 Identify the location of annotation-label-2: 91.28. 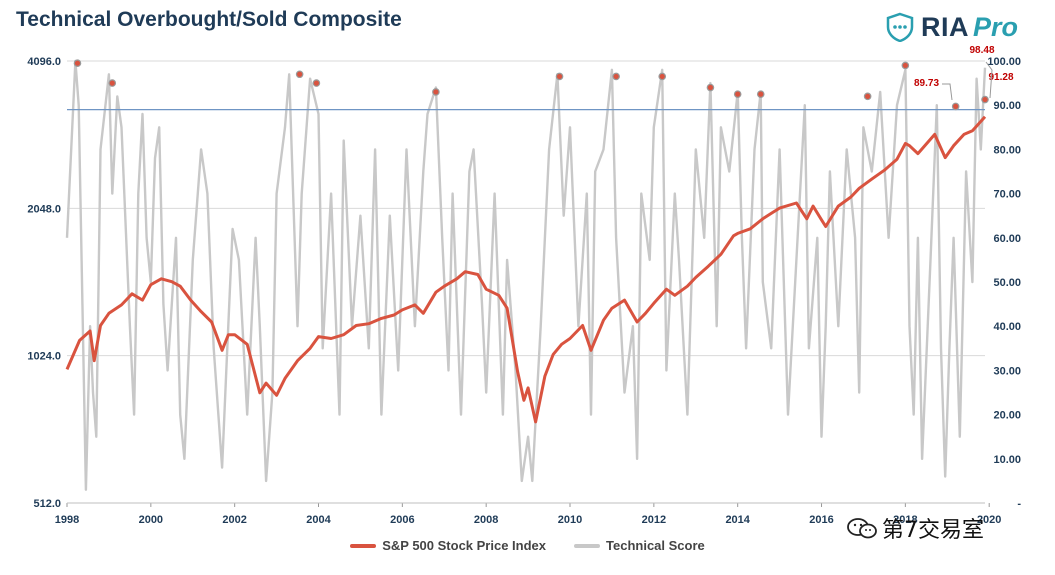
(1000, 77).